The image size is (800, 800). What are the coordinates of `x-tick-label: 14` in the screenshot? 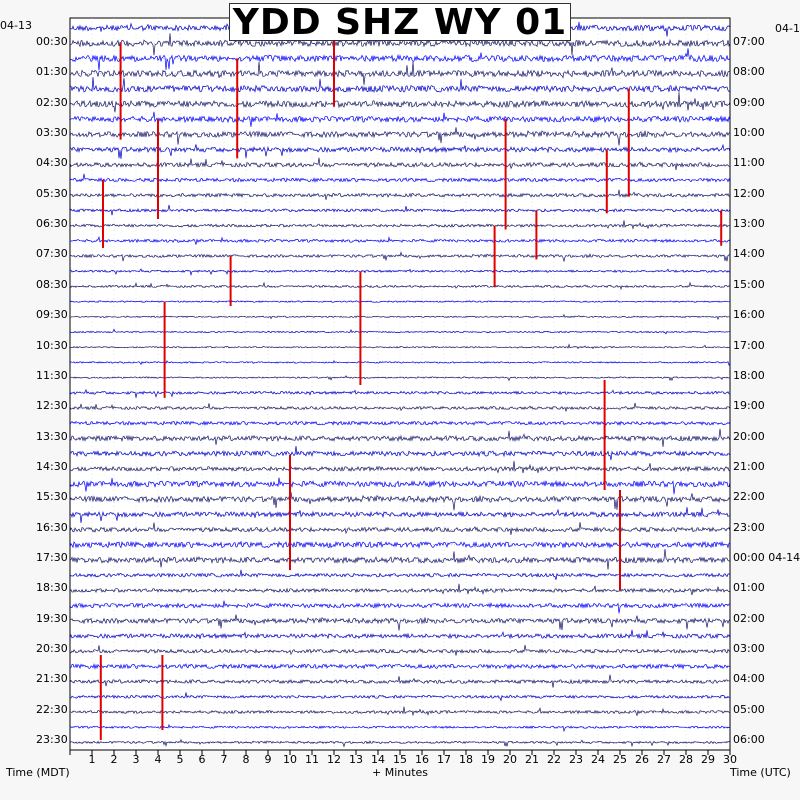 It's located at (378, 759).